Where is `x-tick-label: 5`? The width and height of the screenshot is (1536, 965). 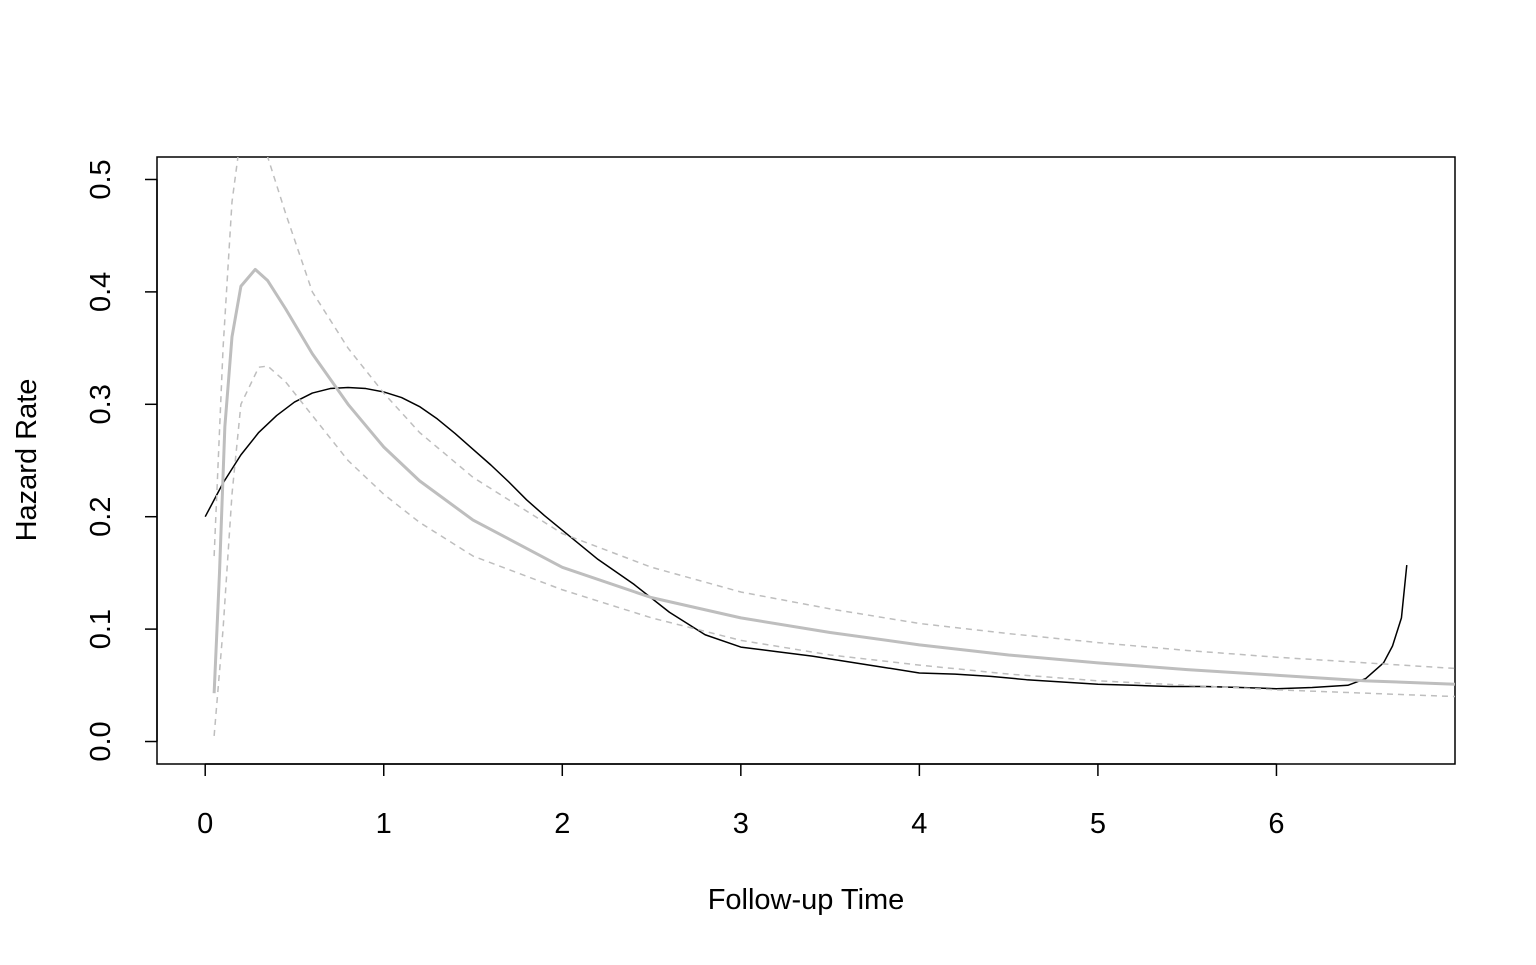
x-tick-label: 5 is located at coordinates (1098, 824).